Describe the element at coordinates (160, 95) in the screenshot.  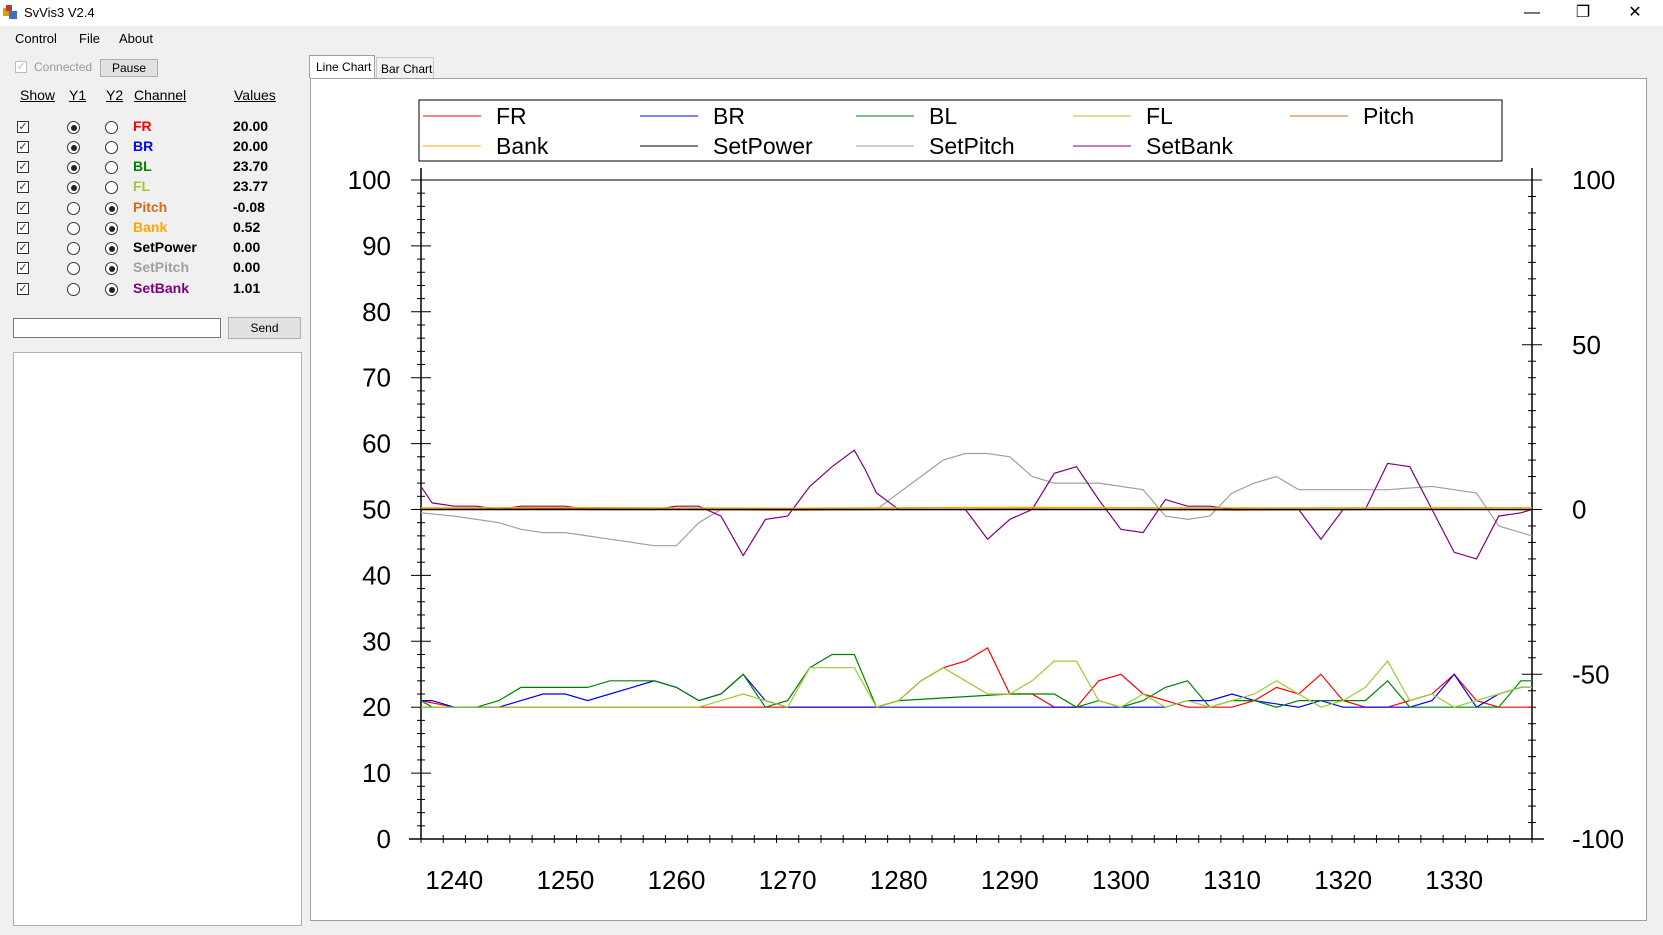
I see `header-channel: Channel` at that location.